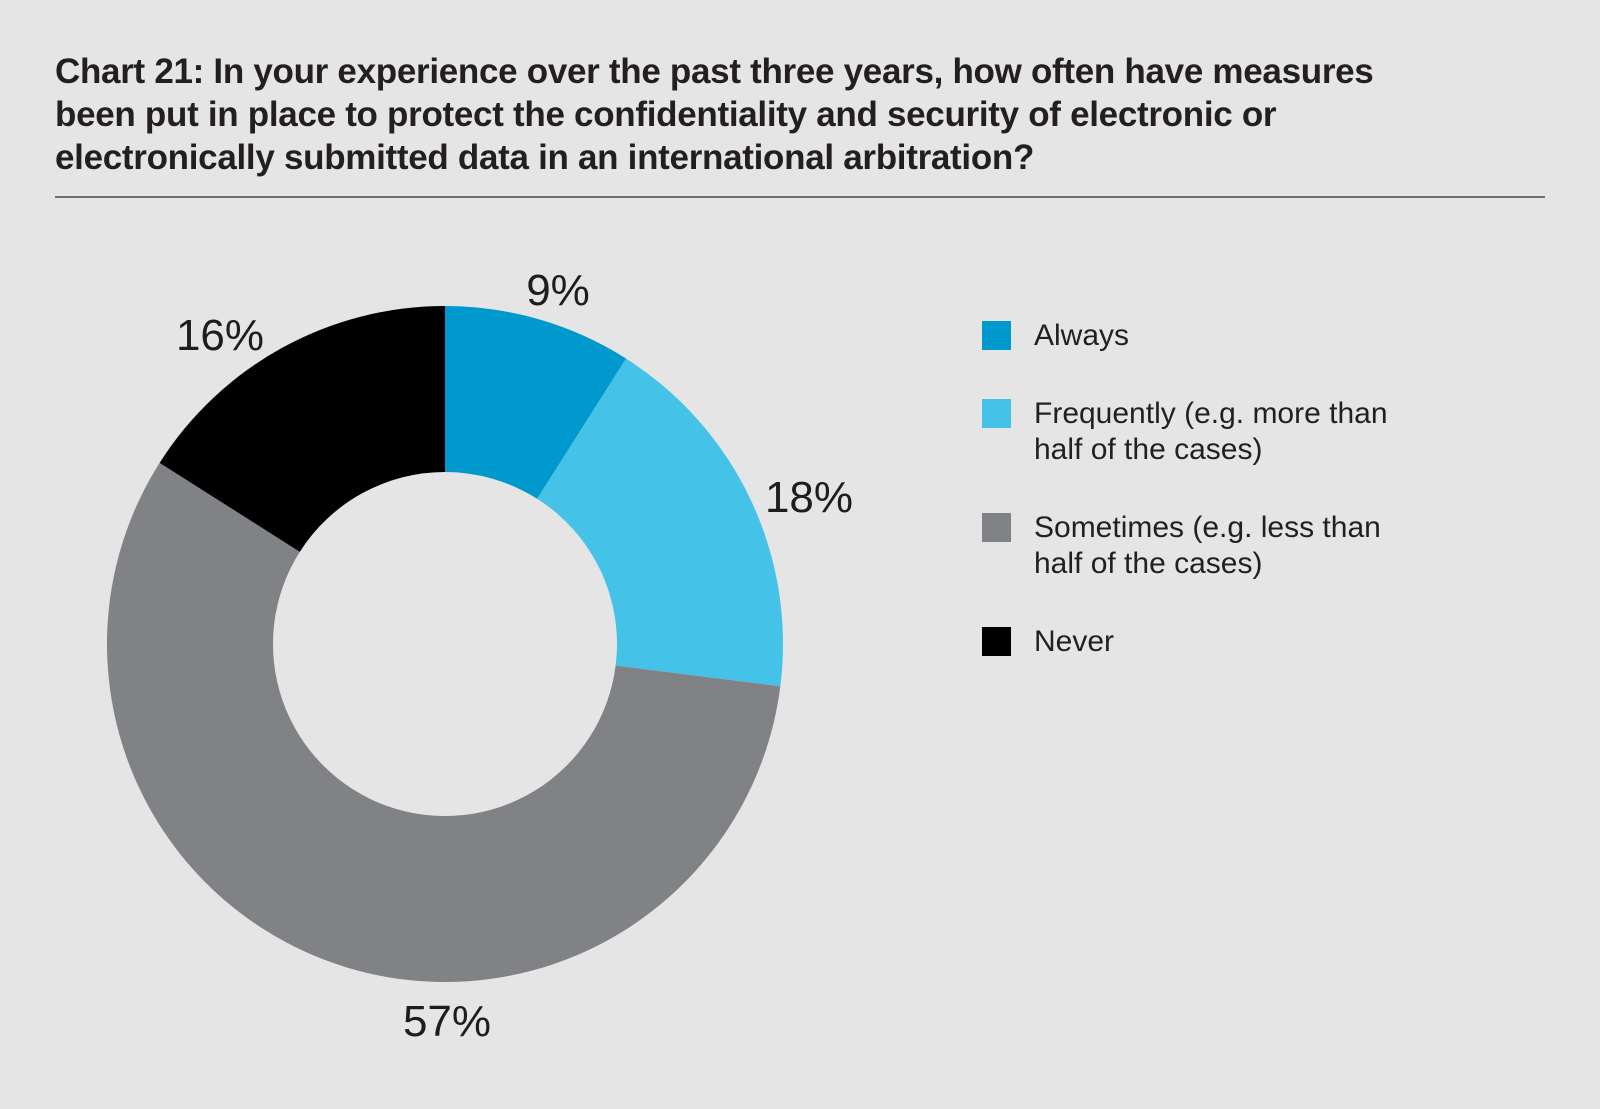 This screenshot has height=1109, width=1600. What do you see at coordinates (1207, 527) in the screenshot?
I see `legend-label-sometimes-line-1: Sometimes (e.g. less than` at bounding box center [1207, 527].